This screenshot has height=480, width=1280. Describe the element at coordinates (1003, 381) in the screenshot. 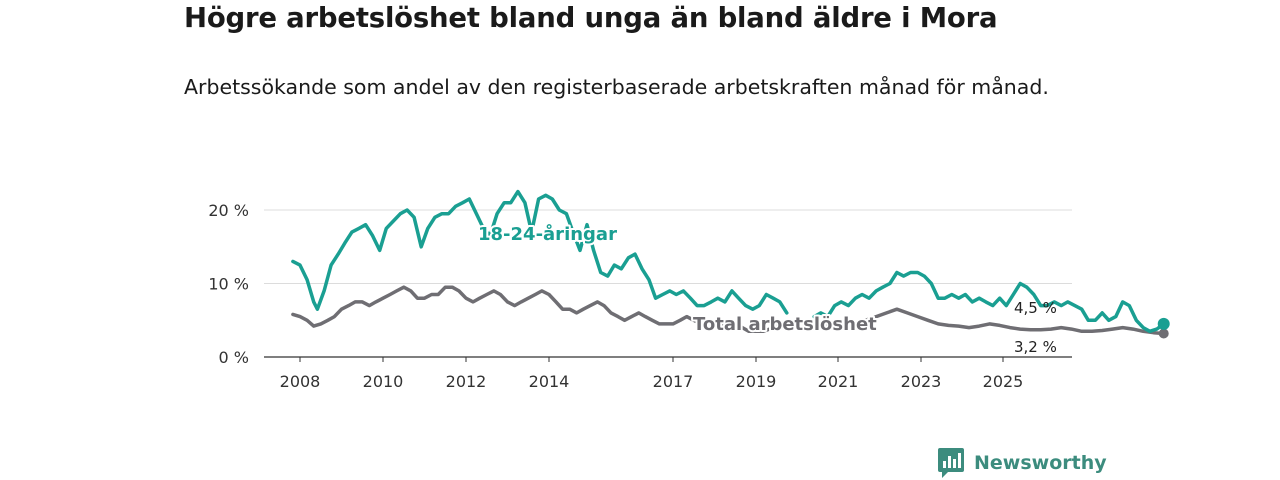

I see `x-tick-label: 2025` at that location.